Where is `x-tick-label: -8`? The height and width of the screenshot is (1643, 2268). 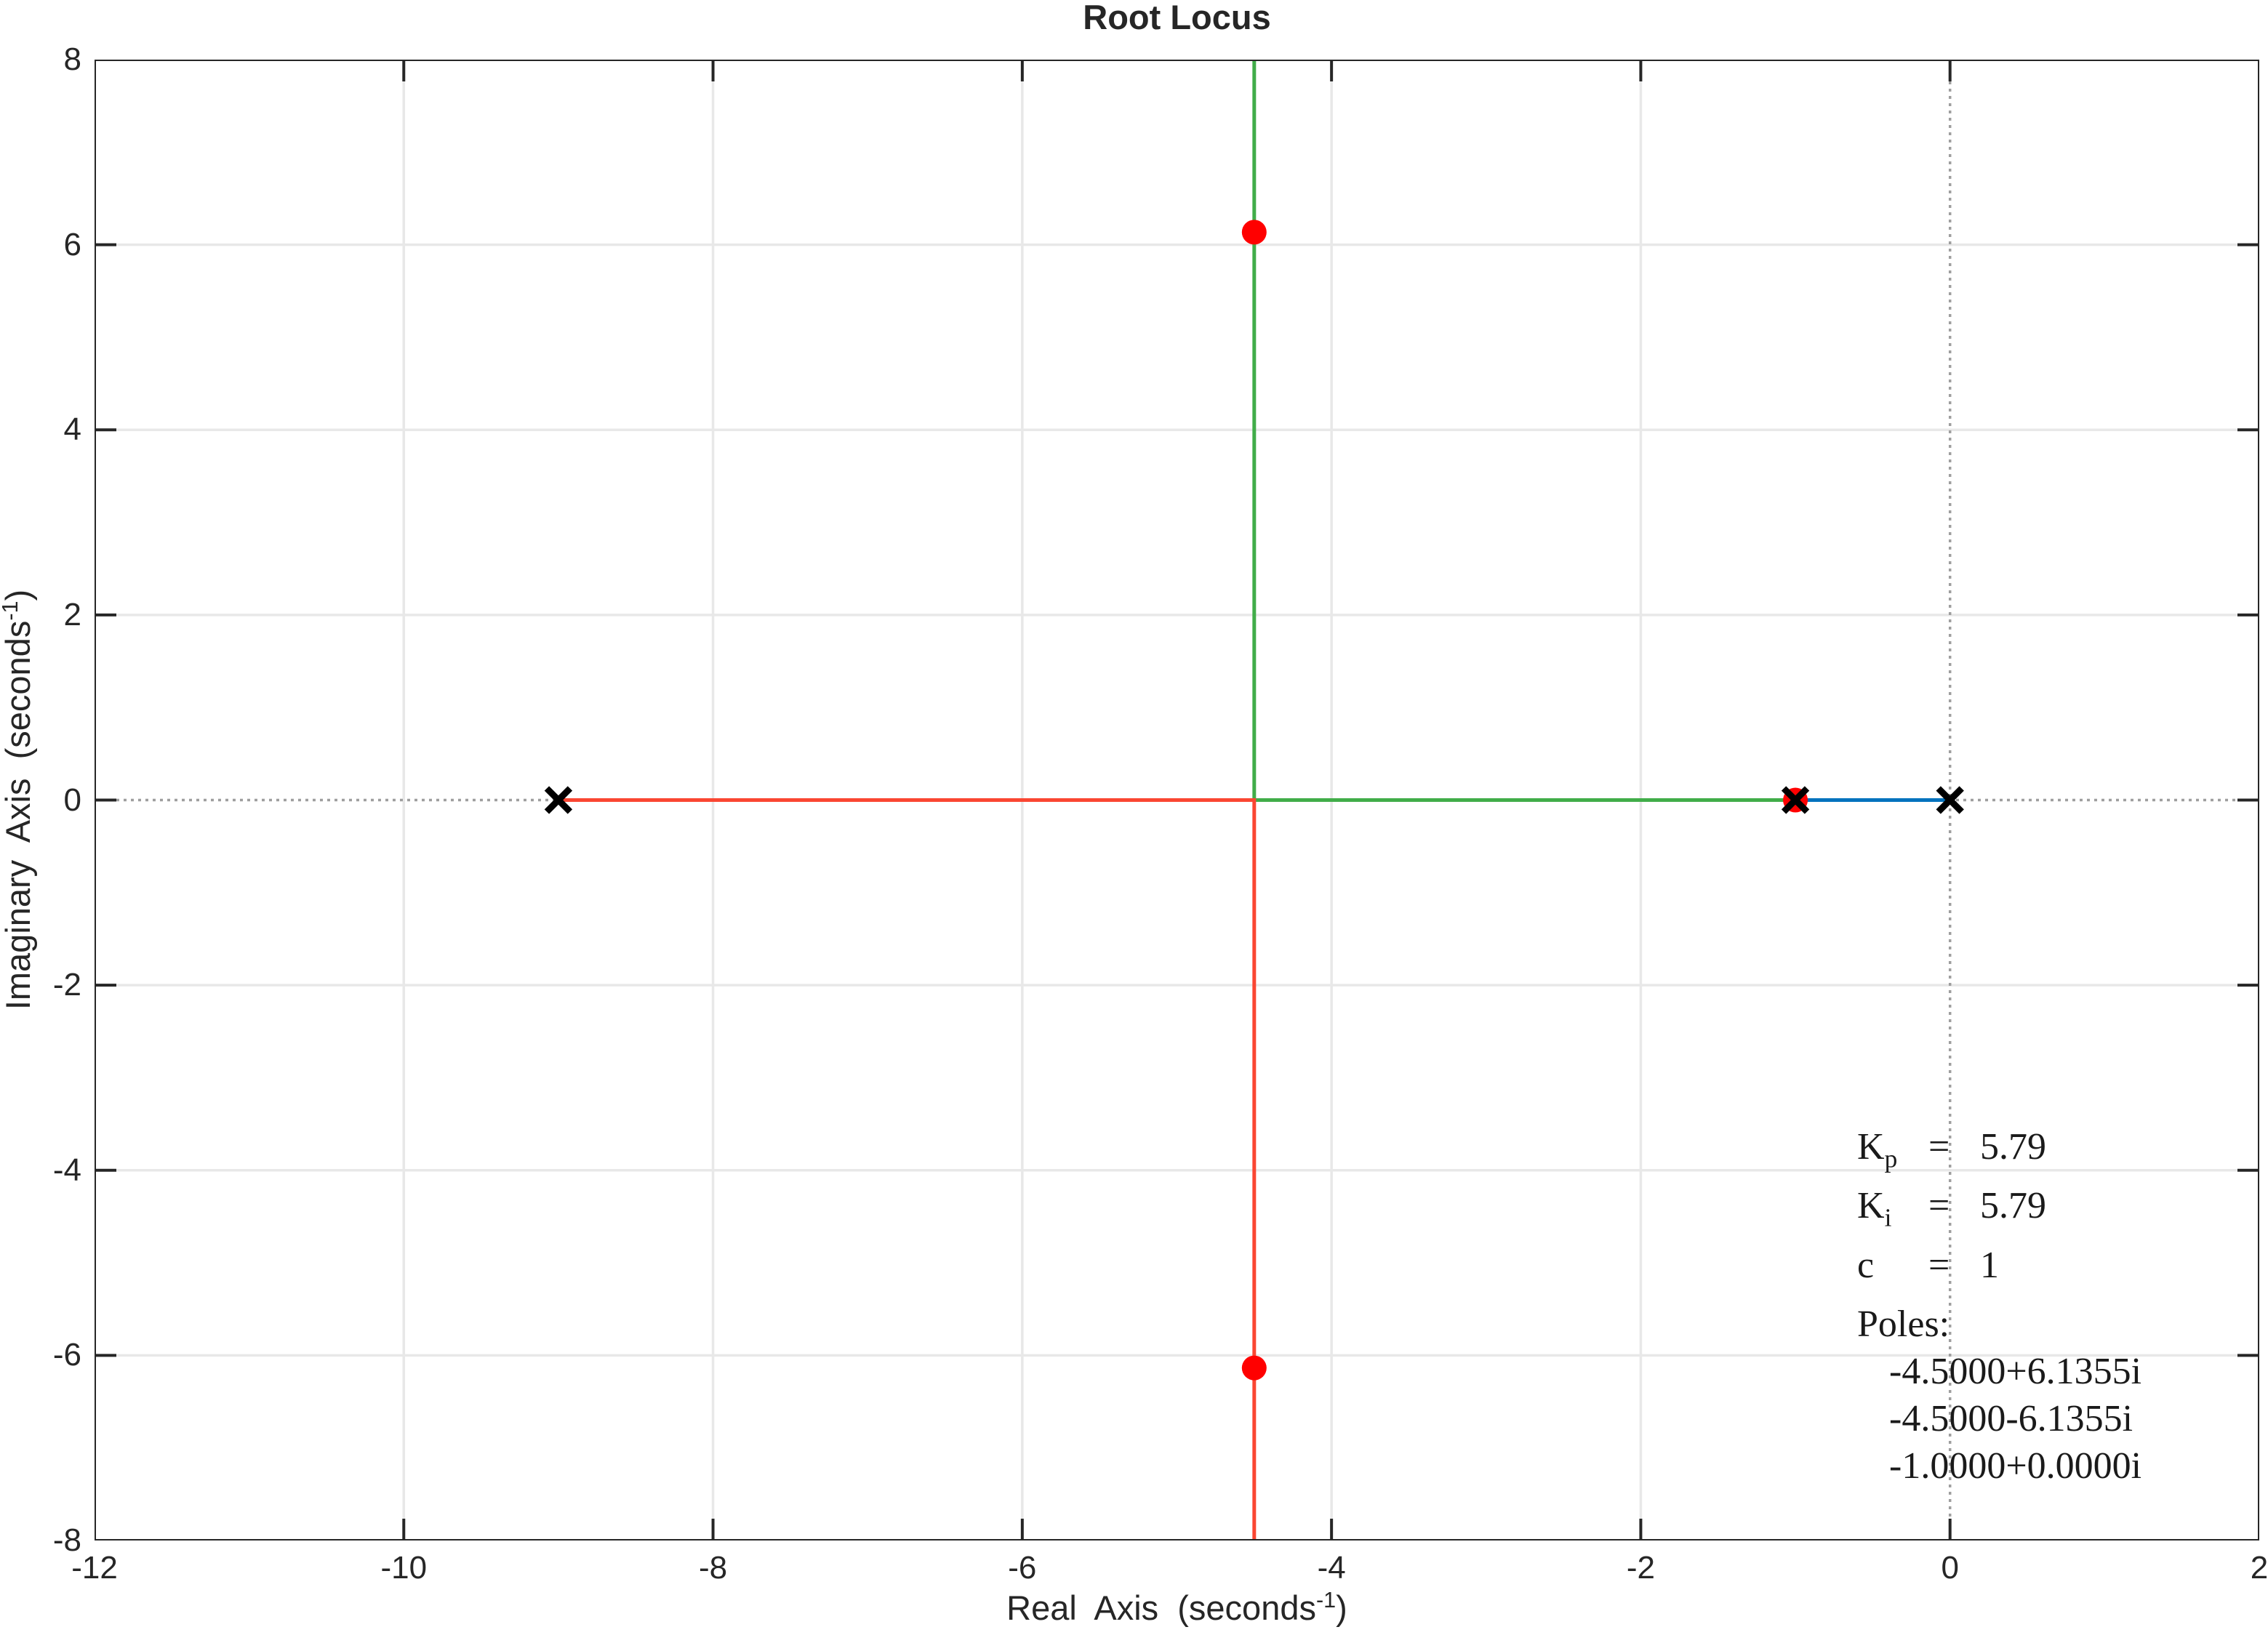
x-tick-label: -8 is located at coordinates (713, 1568).